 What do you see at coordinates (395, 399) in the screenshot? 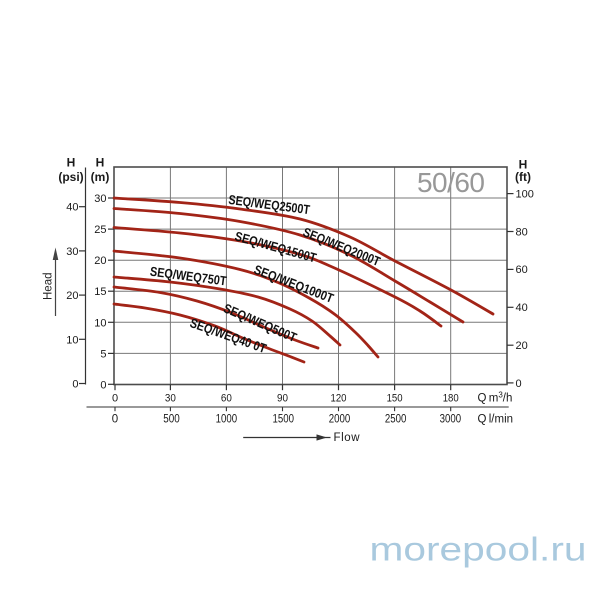
I see `svg-text: 150` at bounding box center [395, 399].